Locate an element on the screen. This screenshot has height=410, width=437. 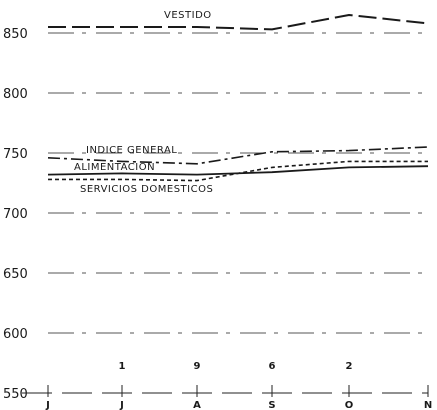
x-category-label-1: J is located at coordinates (121, 405).